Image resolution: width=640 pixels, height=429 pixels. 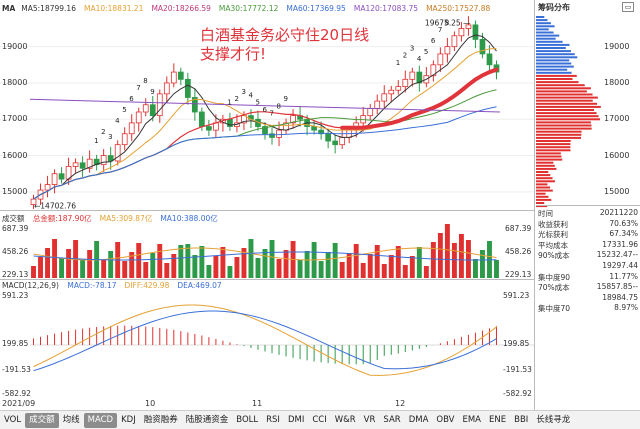 What do you see at coordinates (617, 255) in the screenshot?
I see `stat-value: 15232.47--` at bounding box center [617, 255].